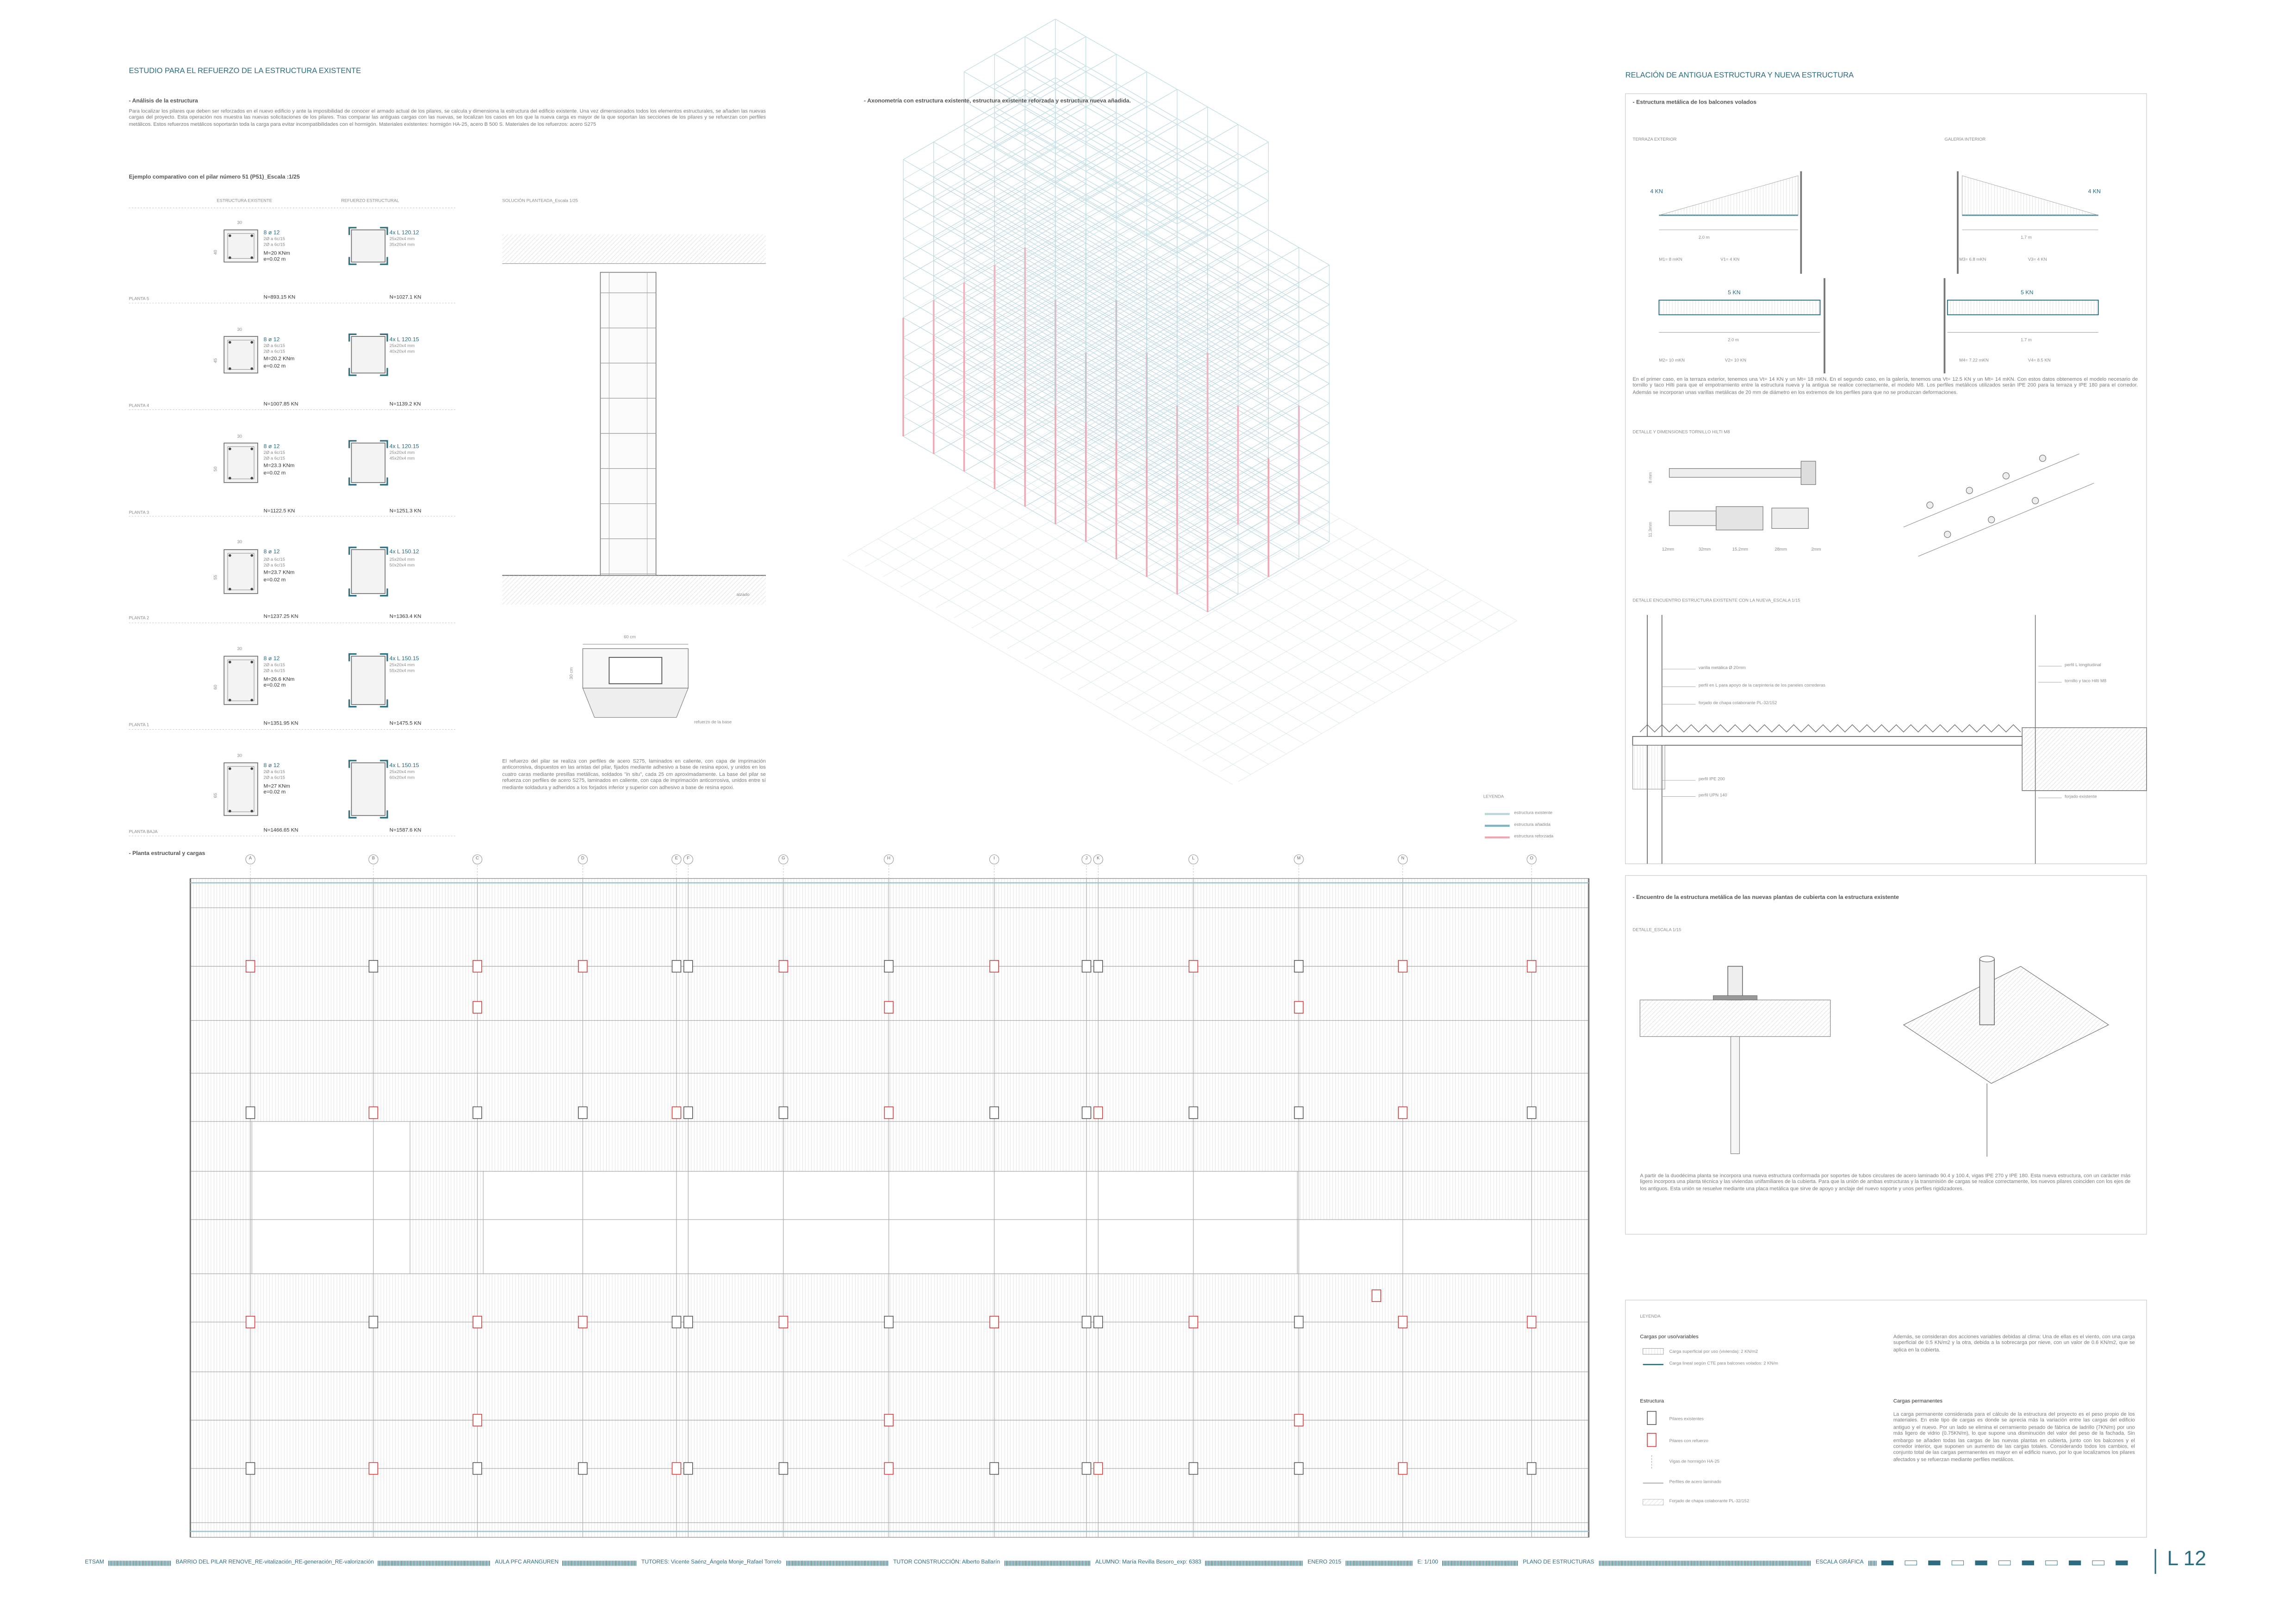 The width and height of the screenshot is (2296, 1623). Describe the element at coordinates (275, 579) in the screenshot. I see `eccentricity: e=0.02 m` at that location.